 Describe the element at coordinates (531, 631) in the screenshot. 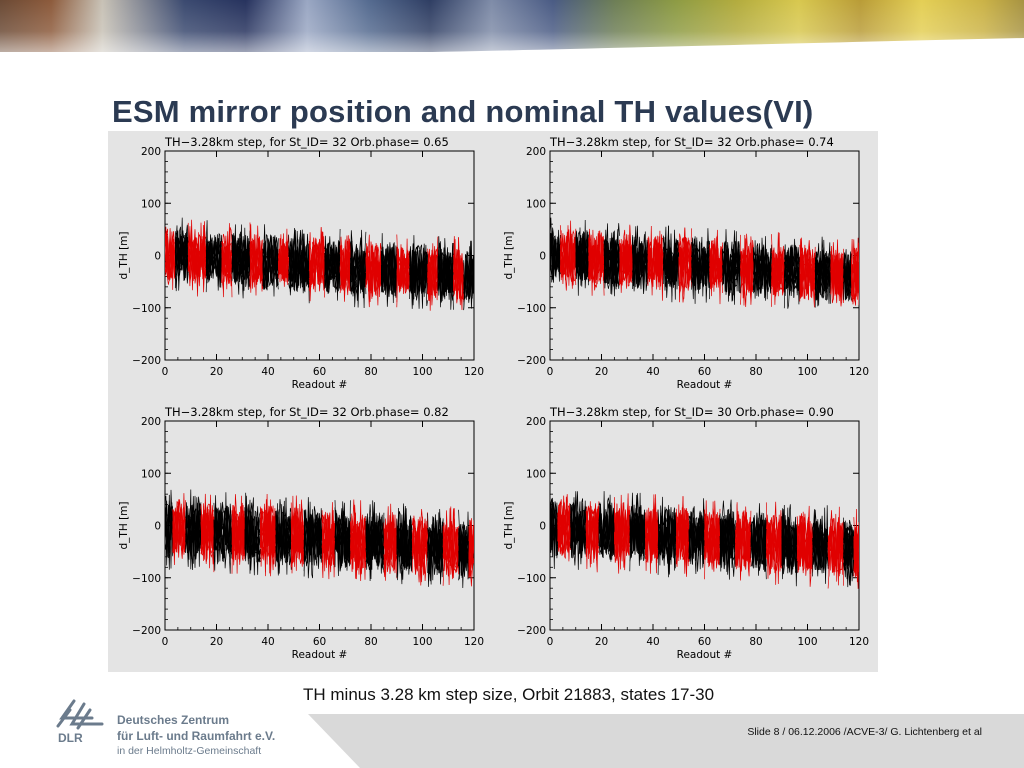

I see `y-tick-label: −200` at that location.